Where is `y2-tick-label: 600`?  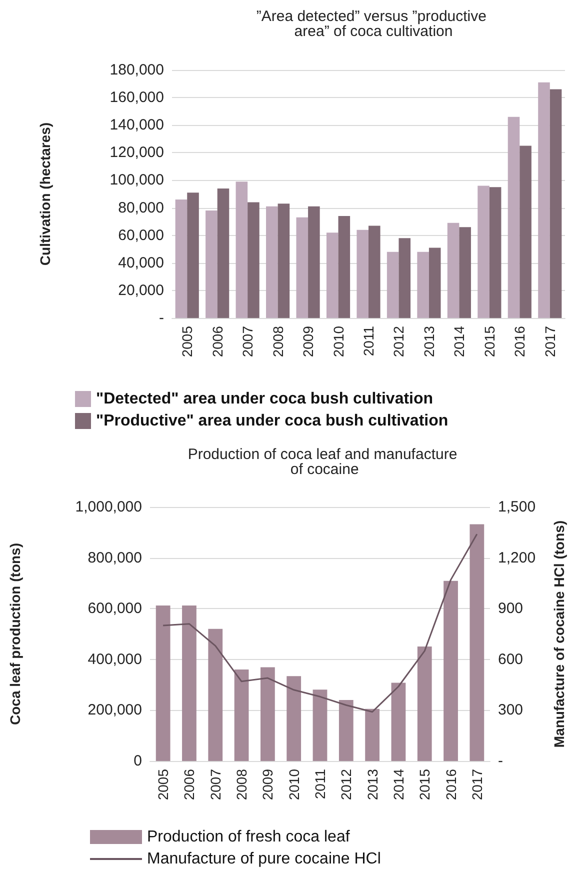
y2-tick-label: 600 is located at coordinates (511, 659).